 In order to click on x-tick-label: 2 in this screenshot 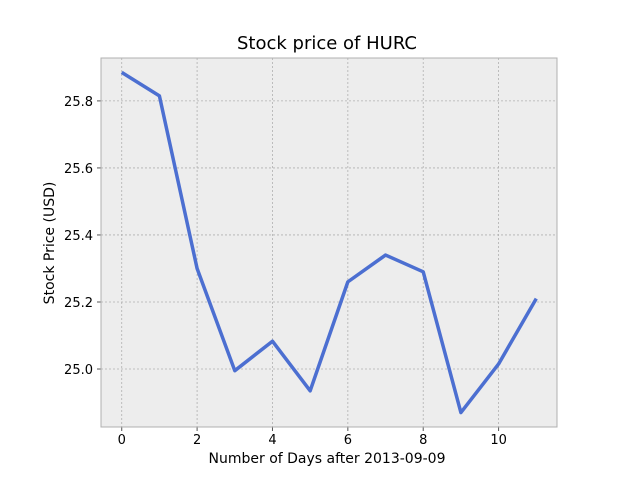, I will do `click(197, 440)`.